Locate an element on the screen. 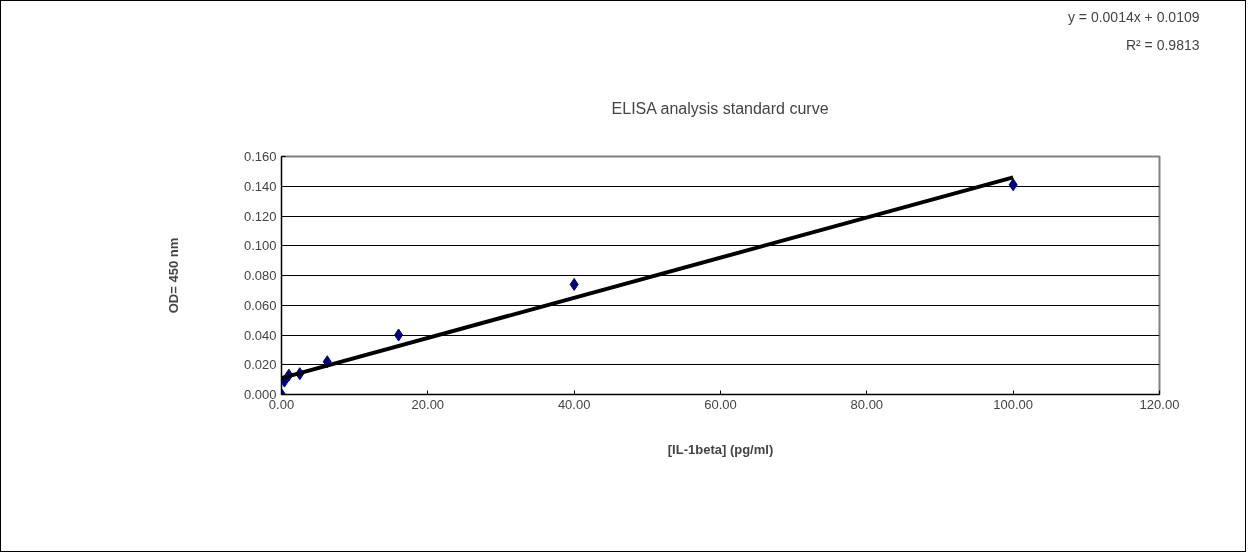  y-tick-label: 0.040 is located at coordinates (260, 335).